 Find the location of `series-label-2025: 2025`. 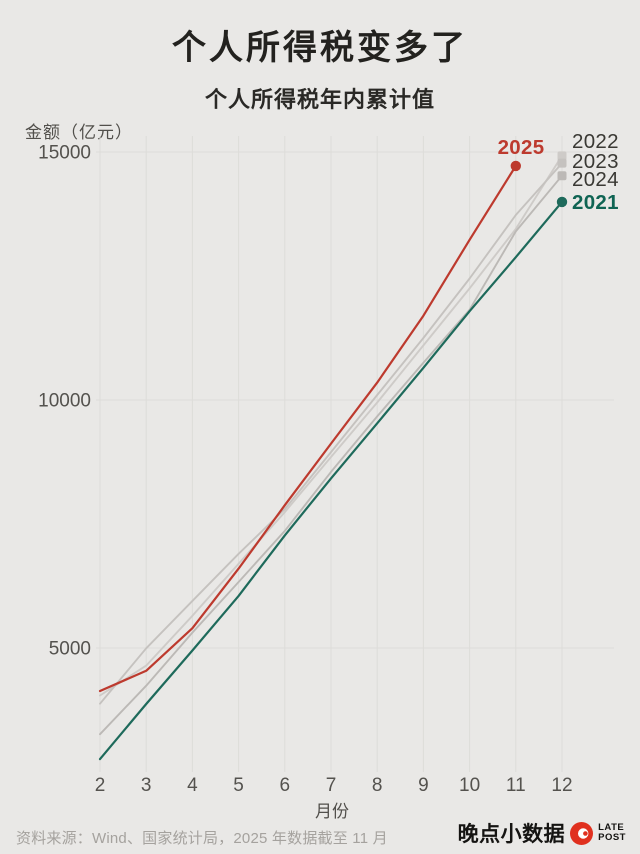

series-label-2025: 2025 is located at coordinates (521, 147).